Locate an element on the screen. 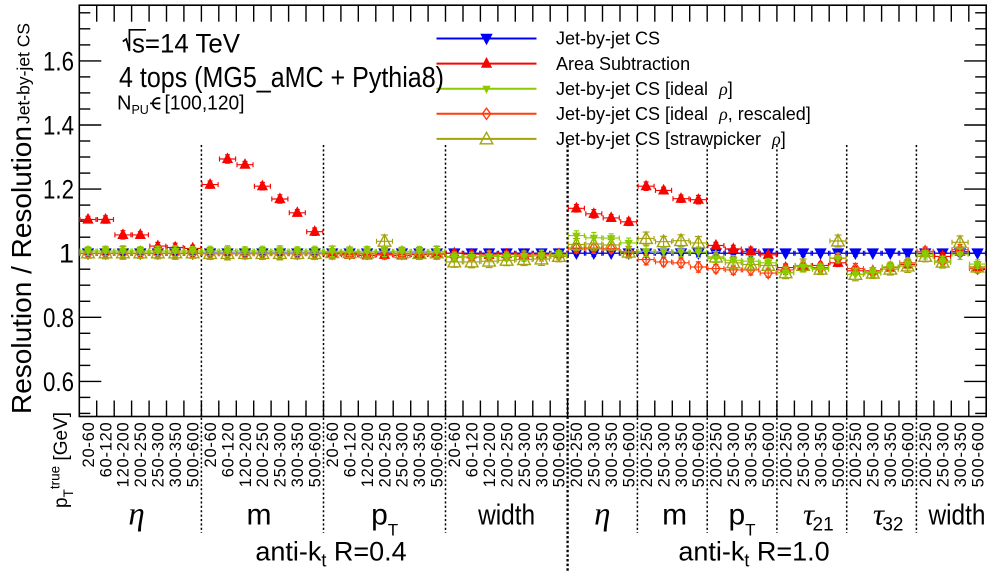 Image resolution: width=996 pixels, height=577 pixels. svg-text: 4 tops (MG5_aMC + Pythia8) is located at coordinates (281, 78).